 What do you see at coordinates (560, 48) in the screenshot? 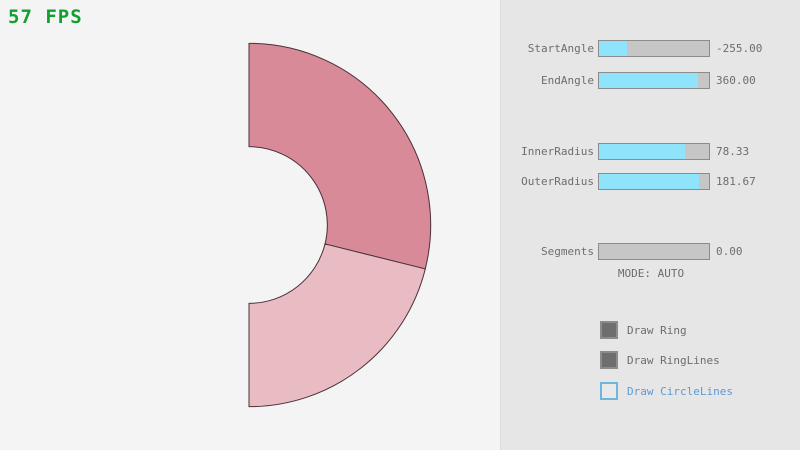
I see `slider-label: StartAngle` at bounding box center [560, 48].